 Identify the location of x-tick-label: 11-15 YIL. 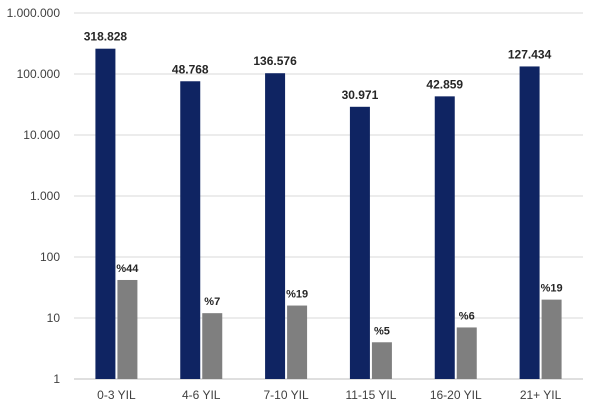
(370, 395).